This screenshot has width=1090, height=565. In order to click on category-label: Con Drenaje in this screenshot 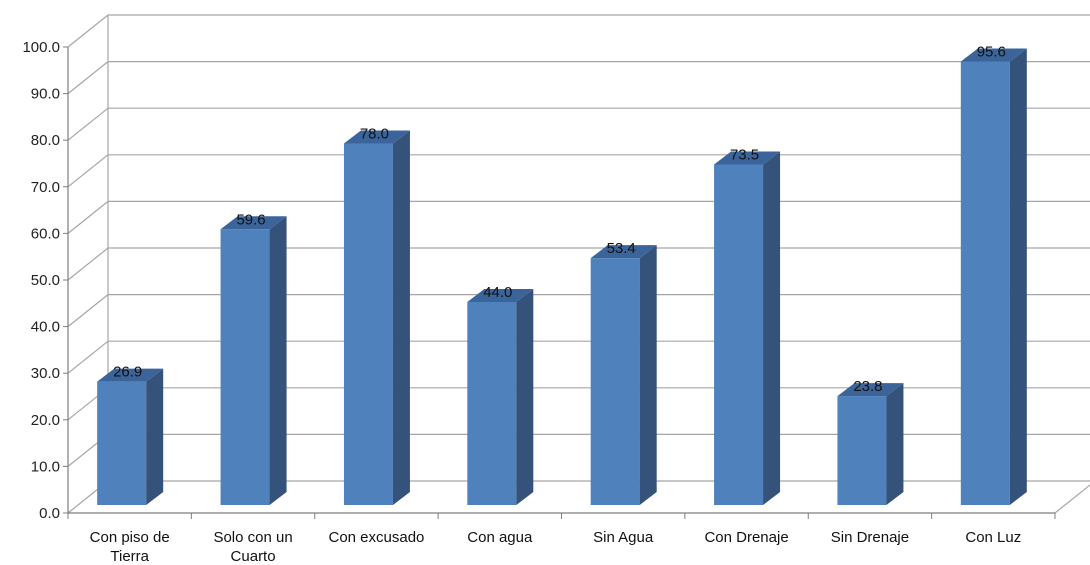, I will do `click(746, 537)`.